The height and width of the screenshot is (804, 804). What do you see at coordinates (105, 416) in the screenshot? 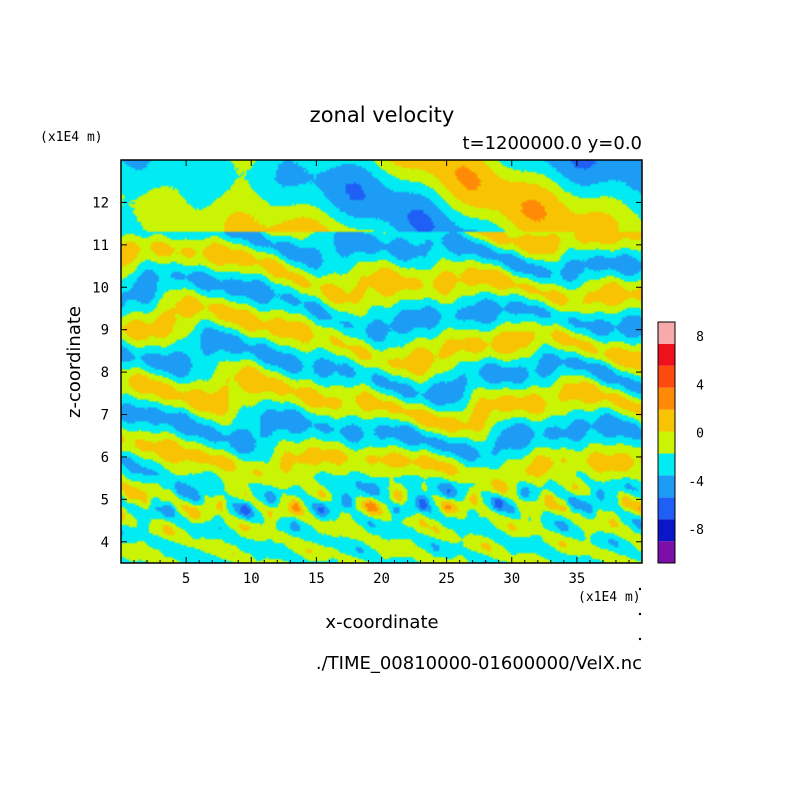
I see `y-tick-label: 7` at bounding box center [105, 416].